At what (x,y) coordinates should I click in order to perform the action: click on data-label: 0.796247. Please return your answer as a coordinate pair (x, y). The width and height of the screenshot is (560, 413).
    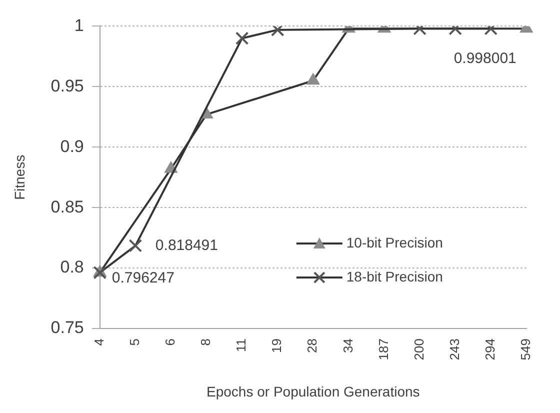
    Looking at the image, I should click on (143, 278).